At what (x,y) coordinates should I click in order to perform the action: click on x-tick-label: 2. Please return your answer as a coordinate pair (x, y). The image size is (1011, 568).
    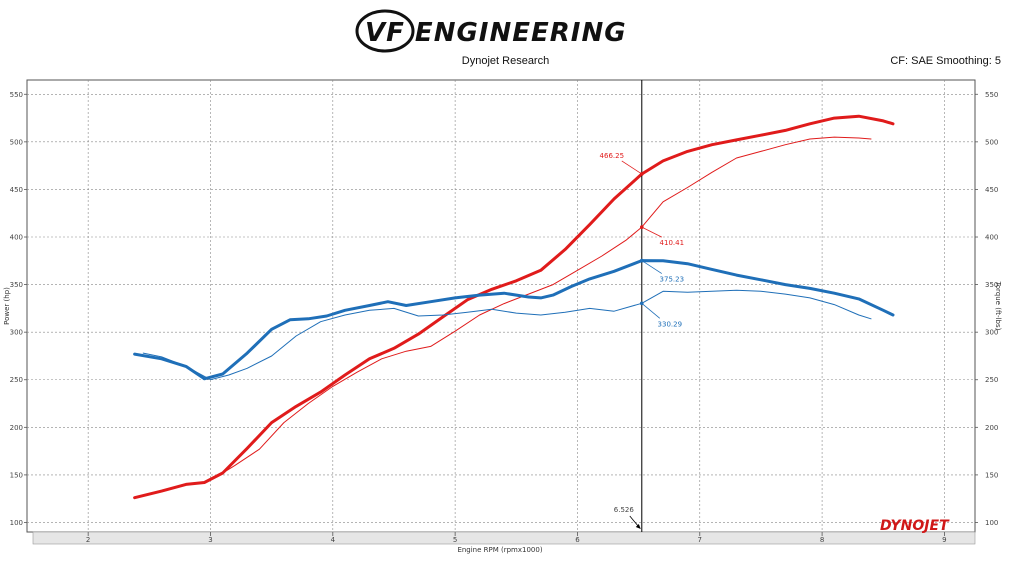
    Looking at the image, I should click on (88, 540).